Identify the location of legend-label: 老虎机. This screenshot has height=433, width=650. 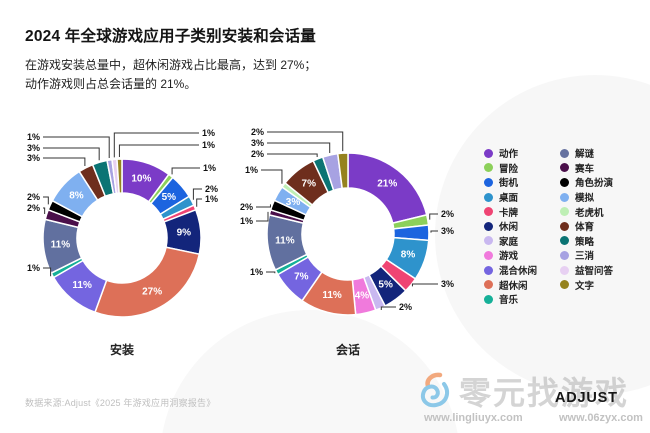
(589, 213).